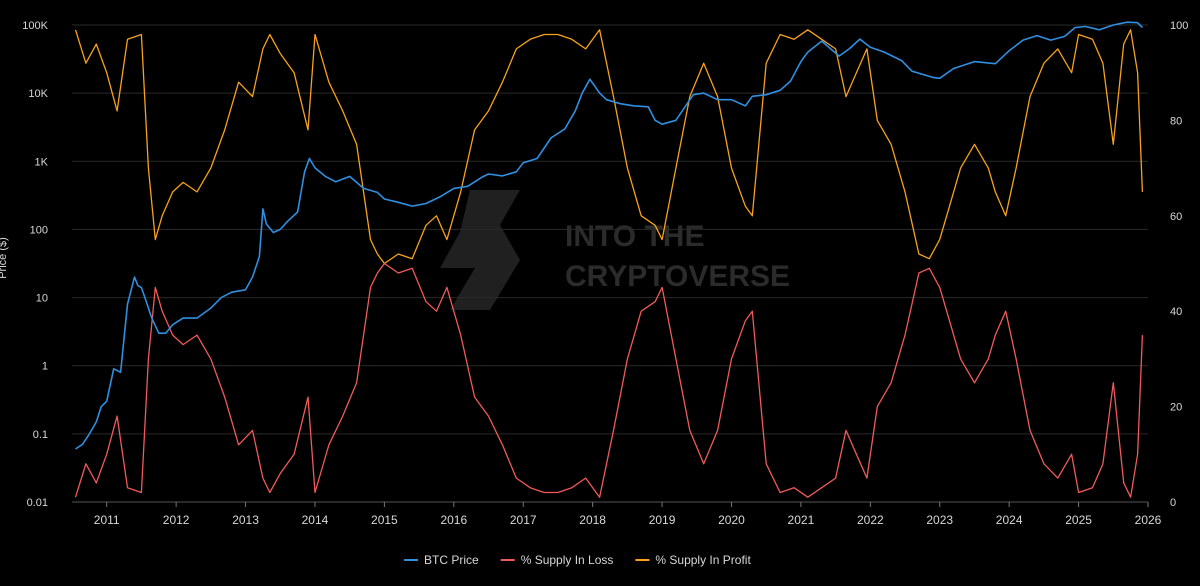 Image resolution: width=1200 pixels, height=586 pixels. What do you see at coordinates (45, 367) in the screenshot?
I see `y-left-tick-label: 1` at bounding box center [45, 367].